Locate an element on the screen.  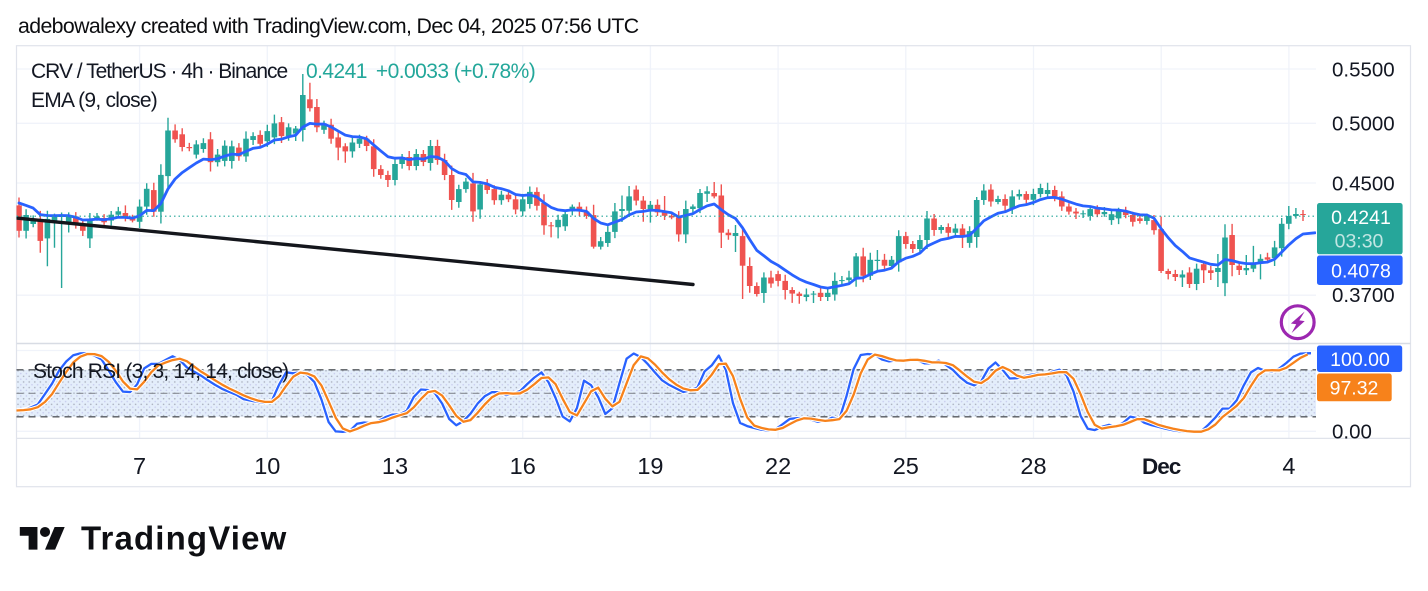
svg-text: 0.5500 is located at coordinates (1363, 69).